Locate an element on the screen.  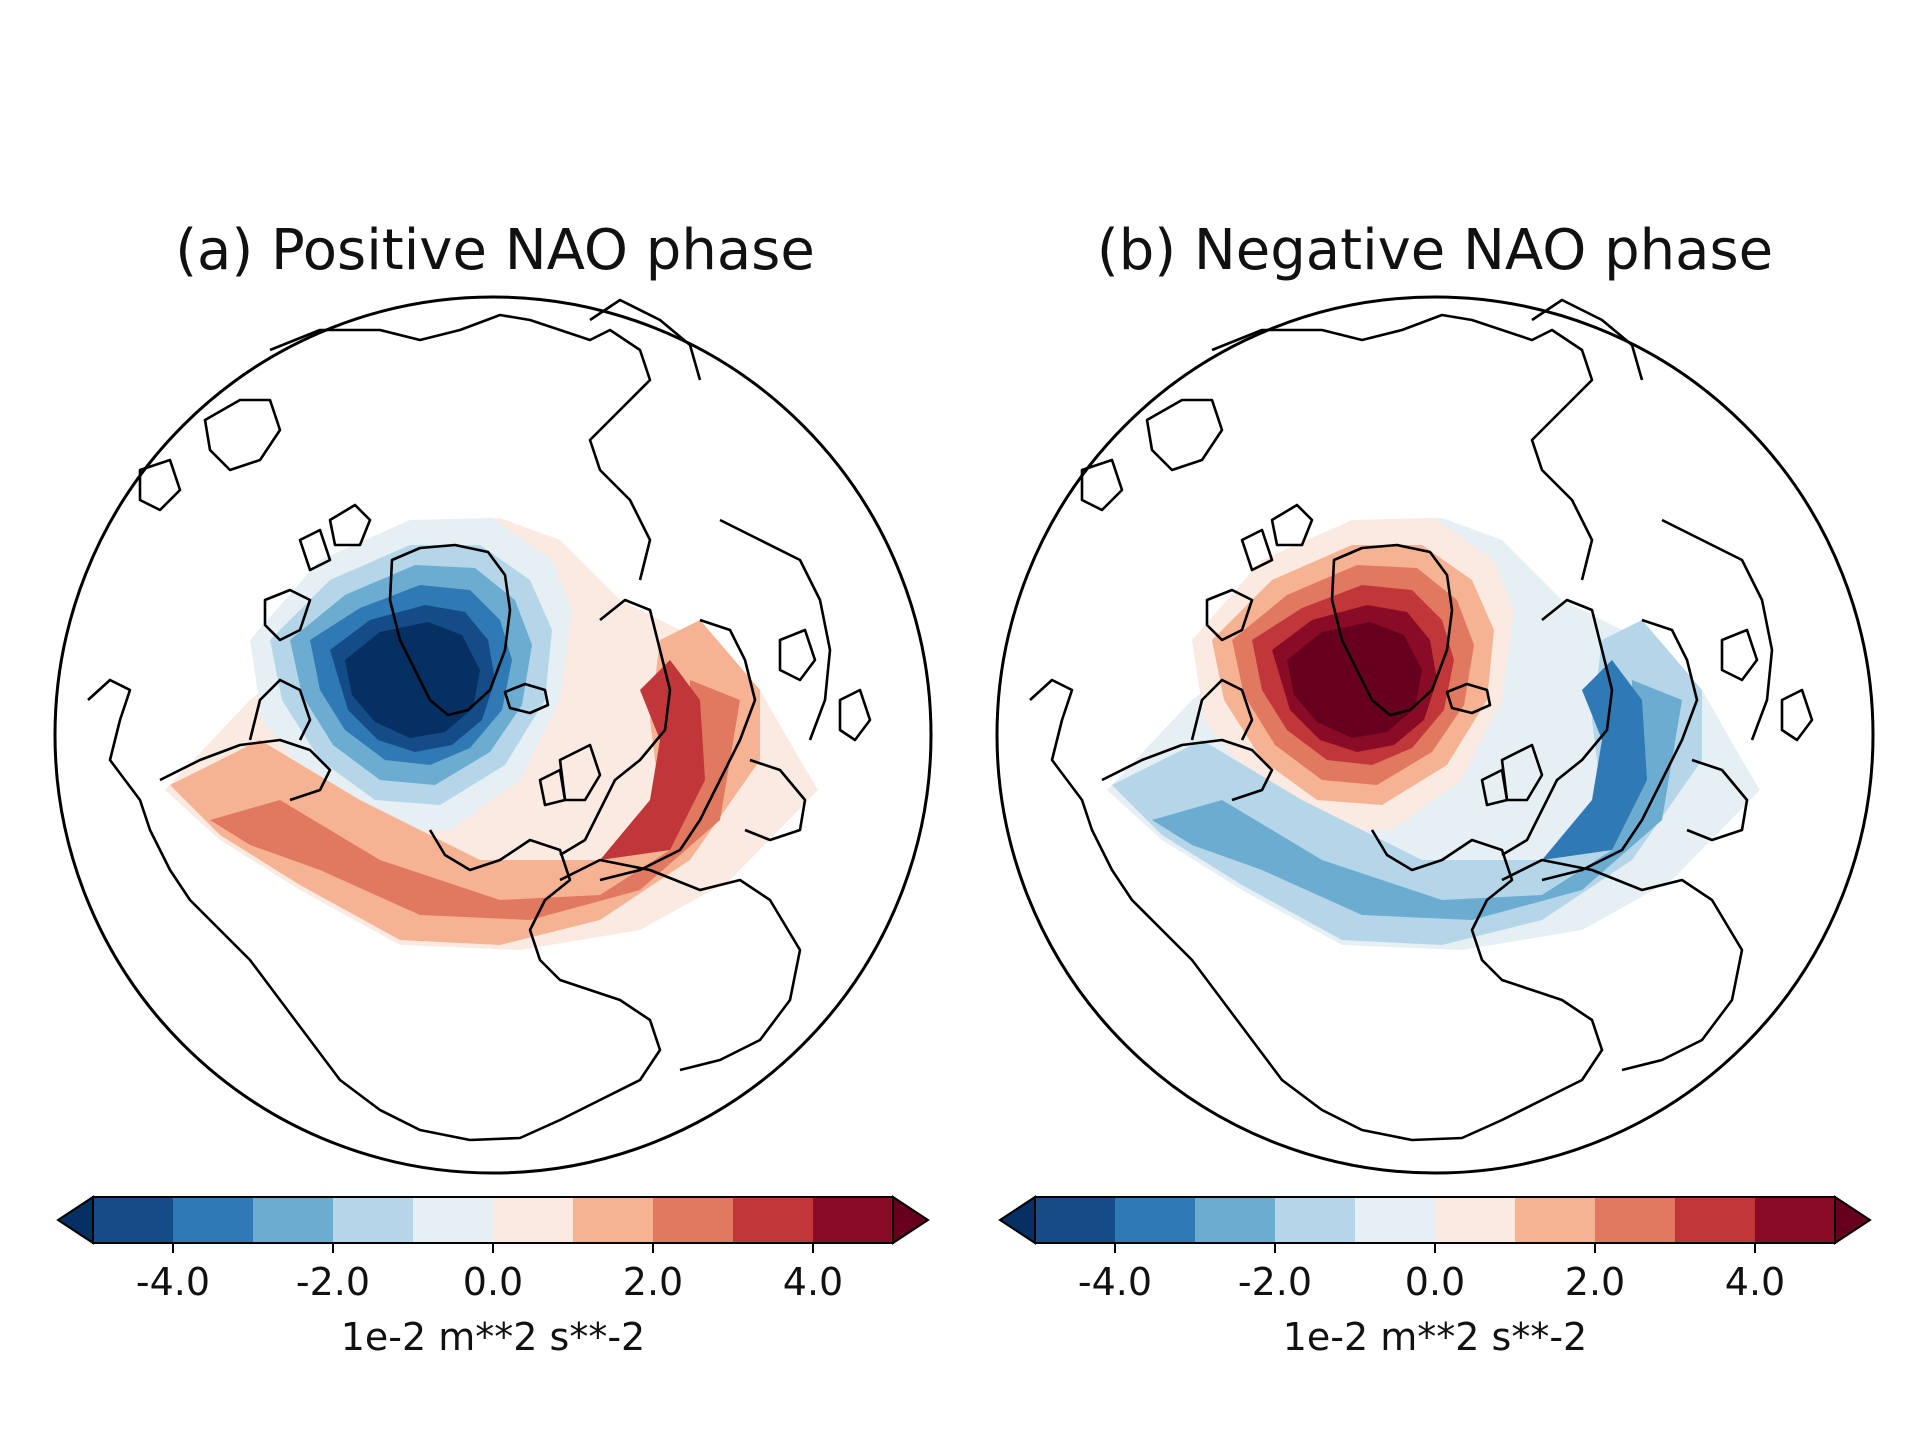
panel-b-colorbar: -4.0 -2.0 0.0 2.0 4.0 is located at coordinates (1435, 1249).